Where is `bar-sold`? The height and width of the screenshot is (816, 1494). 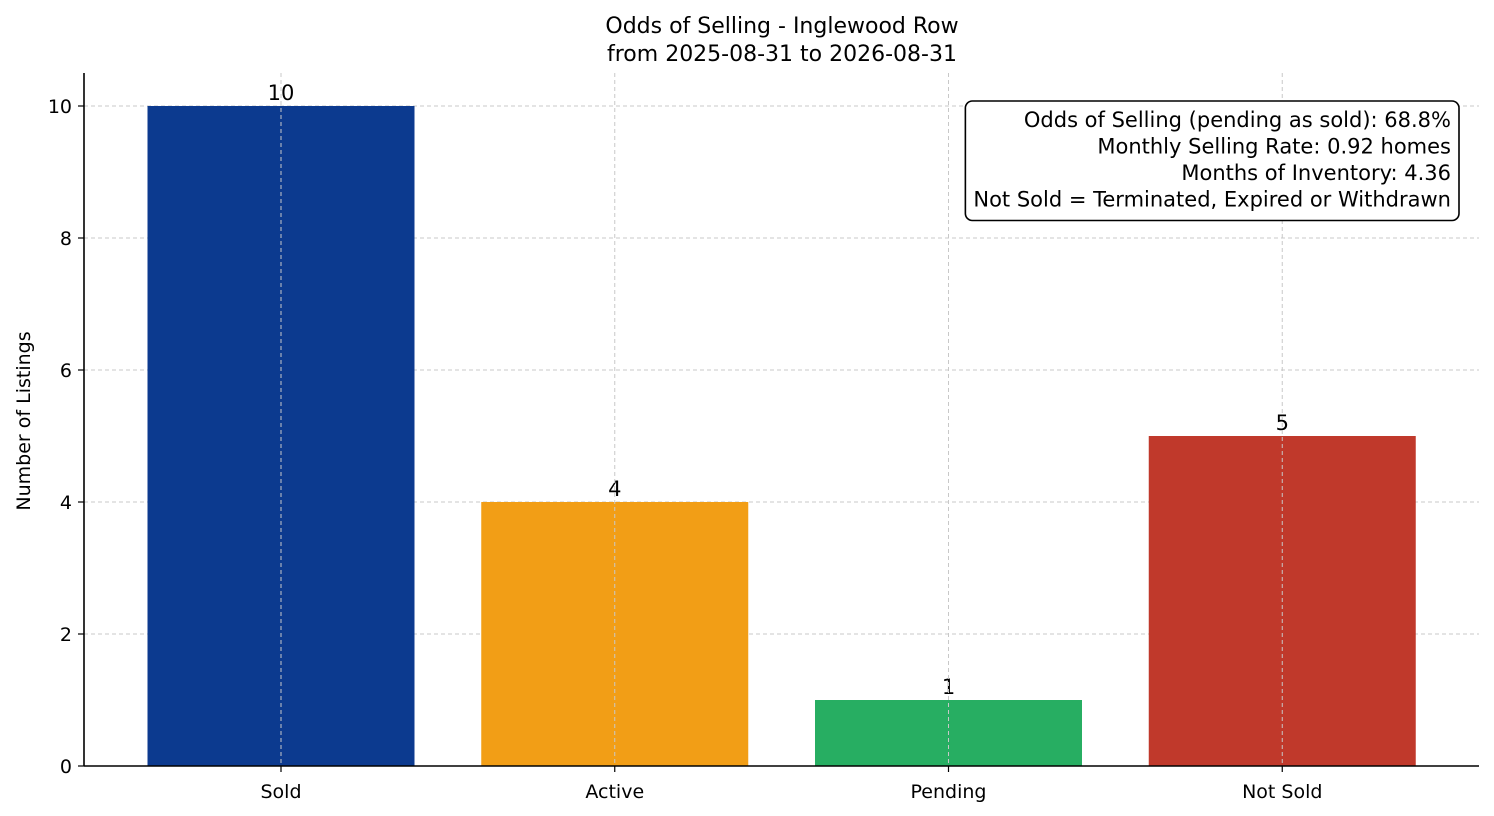 bar-sold is located at coordinates (281, 436).